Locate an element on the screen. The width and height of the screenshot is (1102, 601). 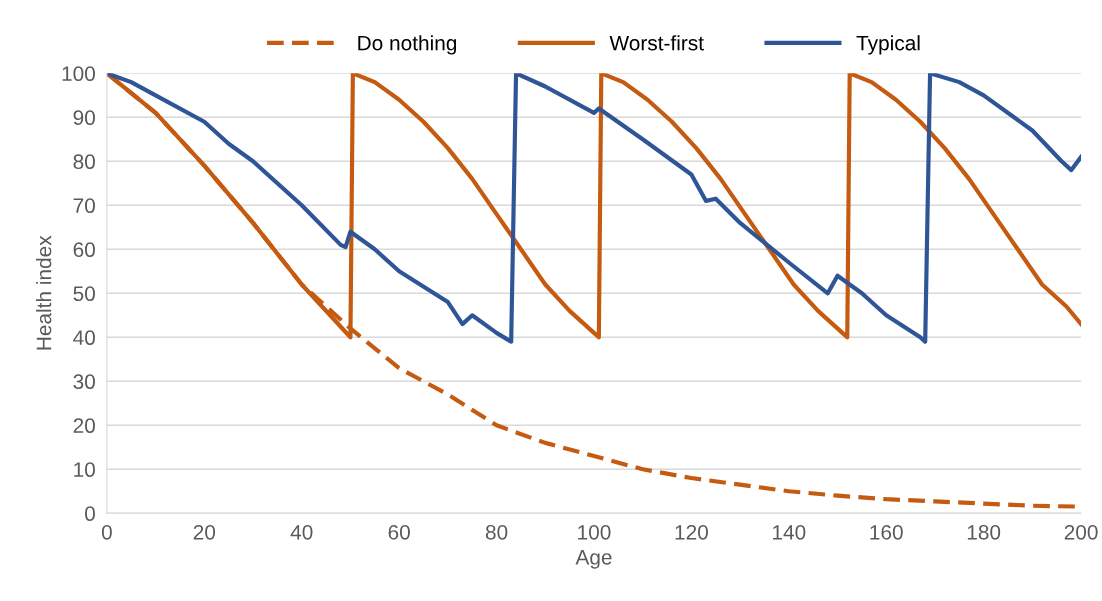
y-tick-label: 100 is located at coordinates (78, 74).